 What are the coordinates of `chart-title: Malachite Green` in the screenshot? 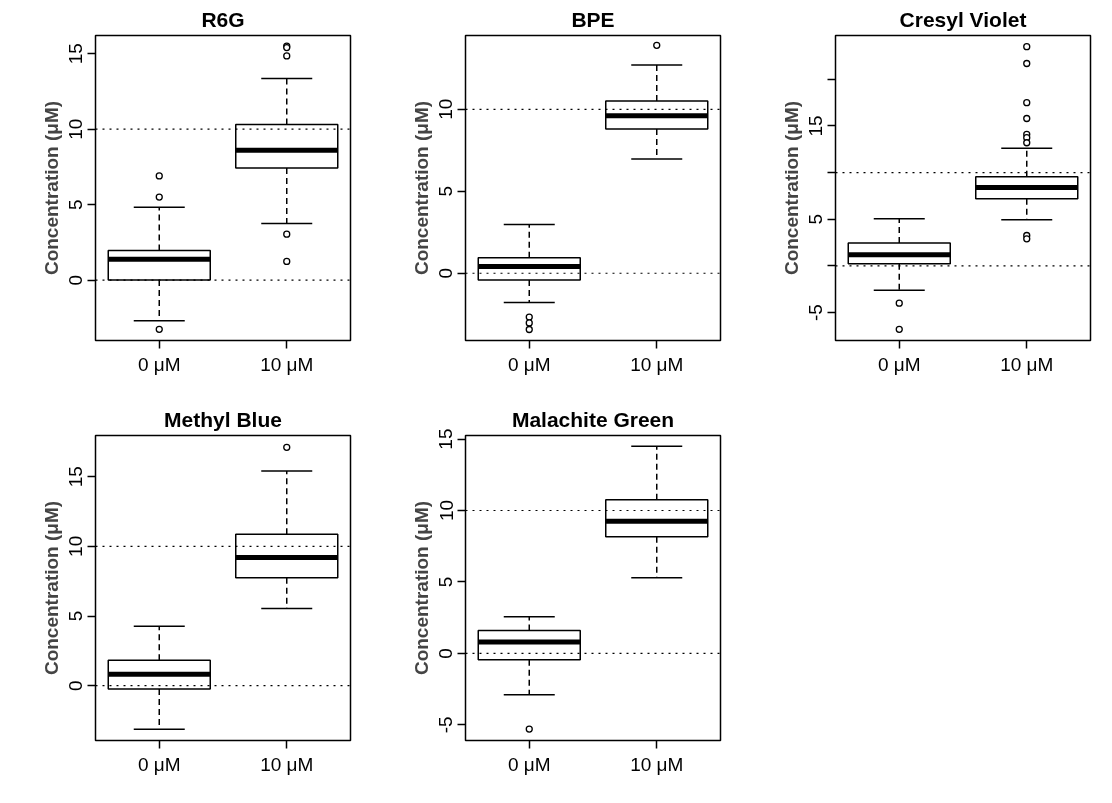 It's located at (593, 419).